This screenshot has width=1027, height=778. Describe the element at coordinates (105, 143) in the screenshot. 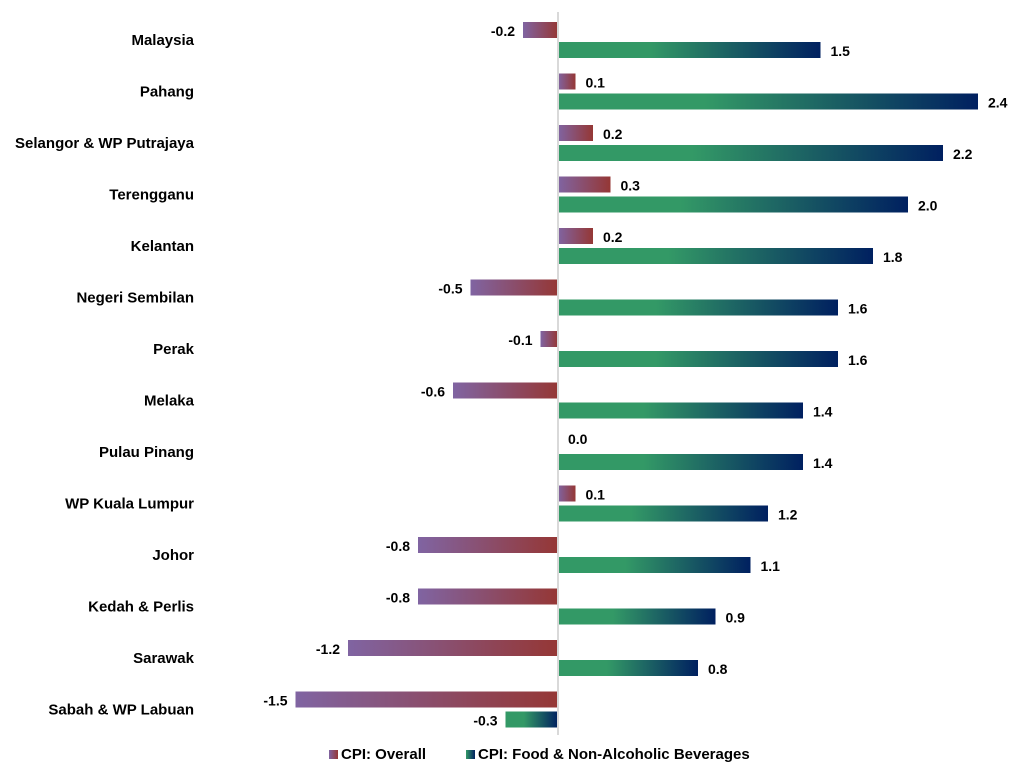

I see `category-label: Selangor & WP Putrajaya` at that location.